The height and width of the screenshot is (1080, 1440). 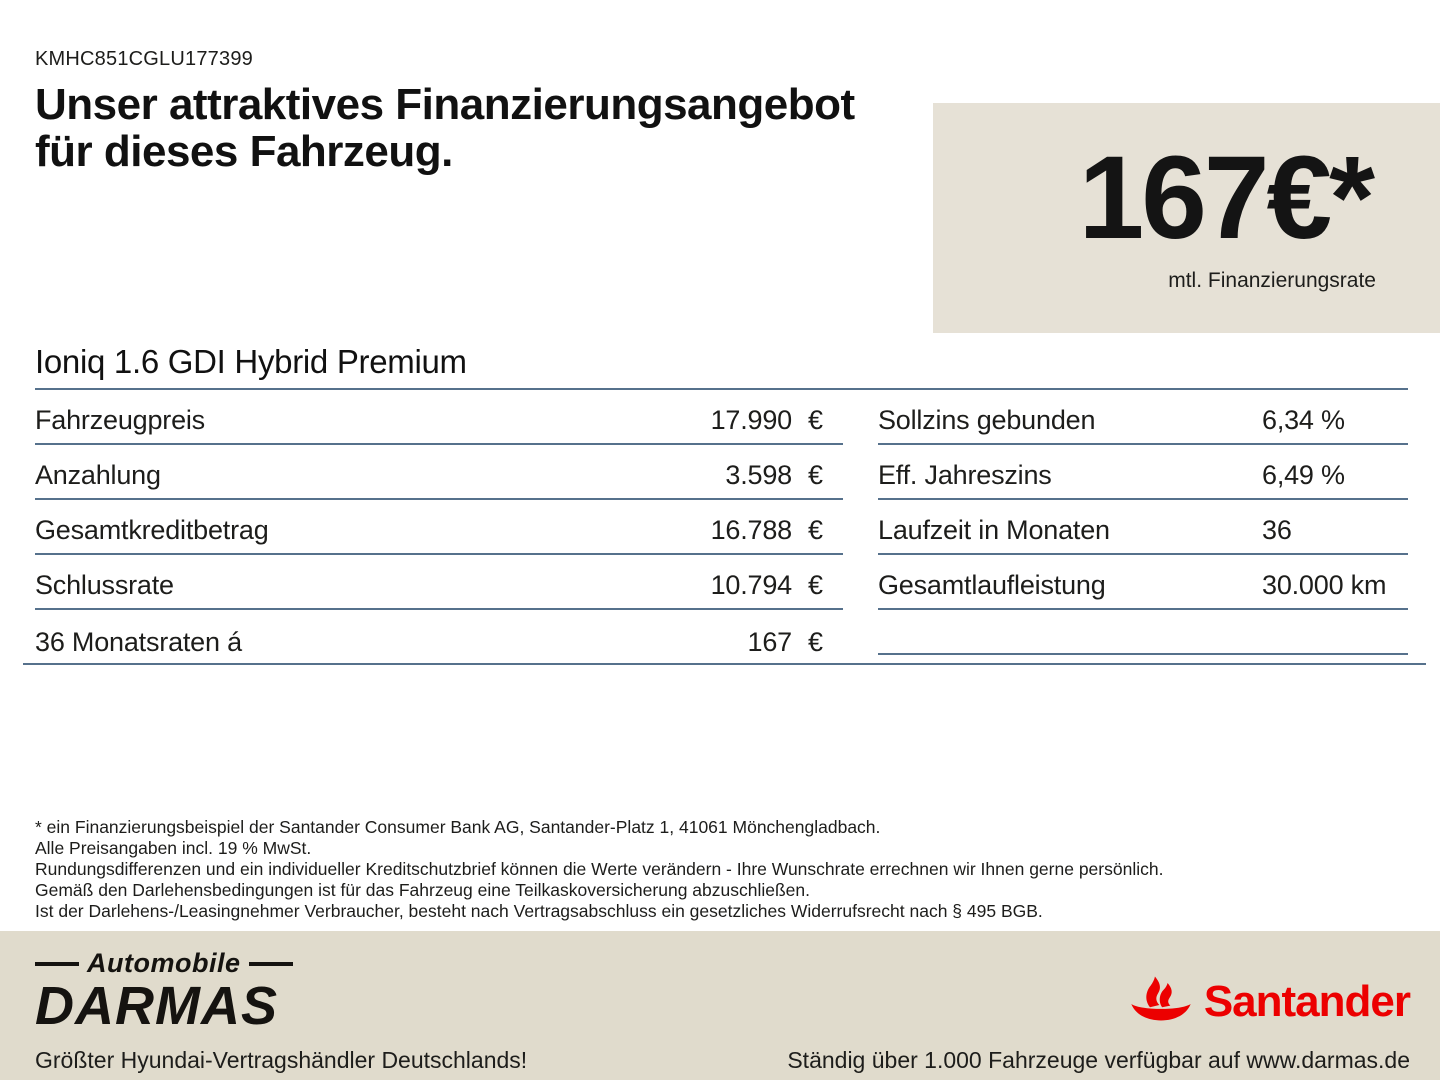 What do you see at coordinates (770, 642) in the screenshot?
I see `row-value: 167` at bounding box center [770, 642].